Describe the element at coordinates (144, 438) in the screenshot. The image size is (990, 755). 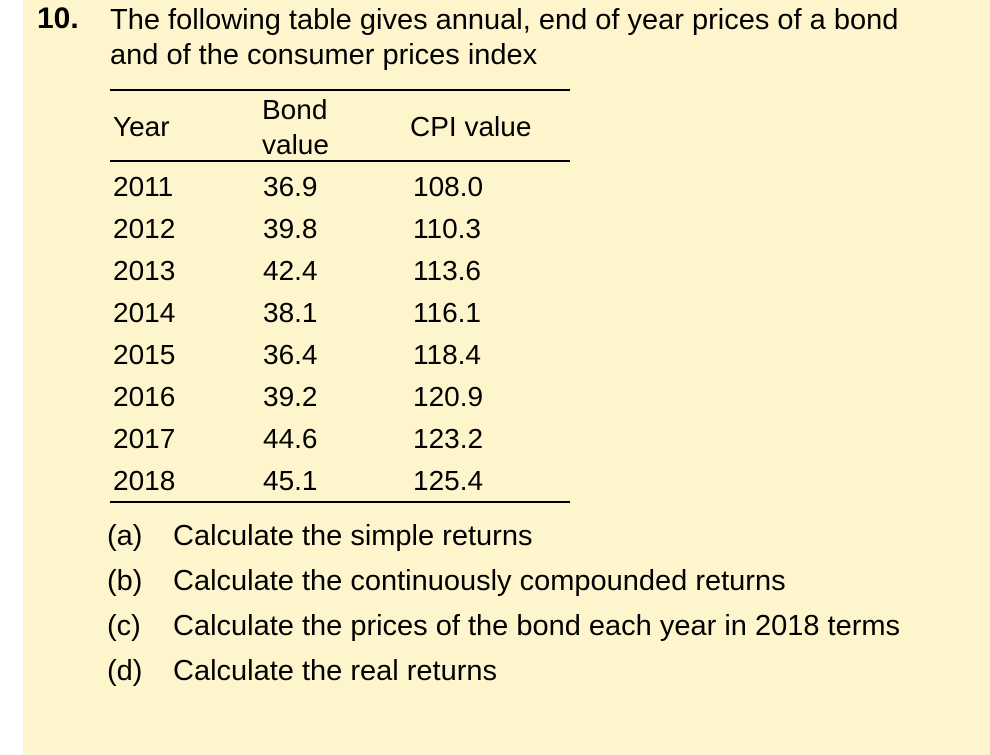
I see `cell-year: 2017` at that location.